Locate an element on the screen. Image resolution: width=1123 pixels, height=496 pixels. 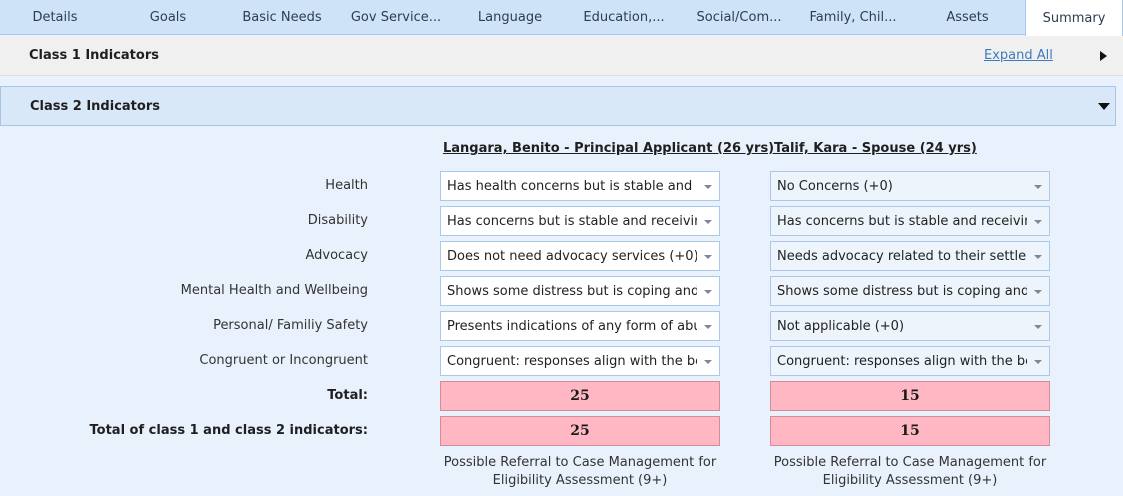
health-select-principal: Has health concerns but is stable and m is located at coordinates (580, 186).